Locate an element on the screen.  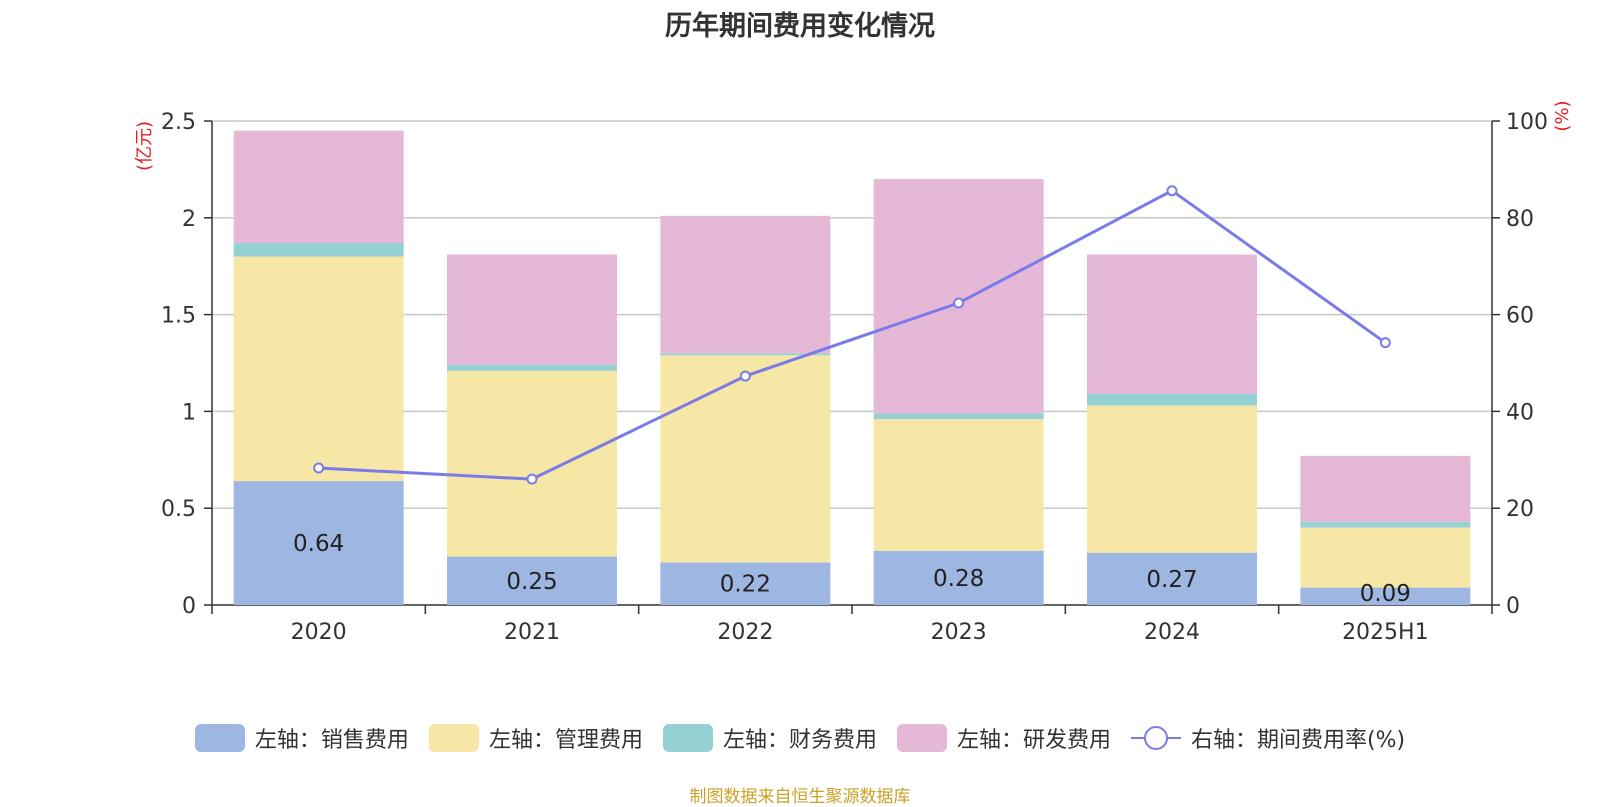
right-tick-label: 20 is located at coordinates (1520, 509).